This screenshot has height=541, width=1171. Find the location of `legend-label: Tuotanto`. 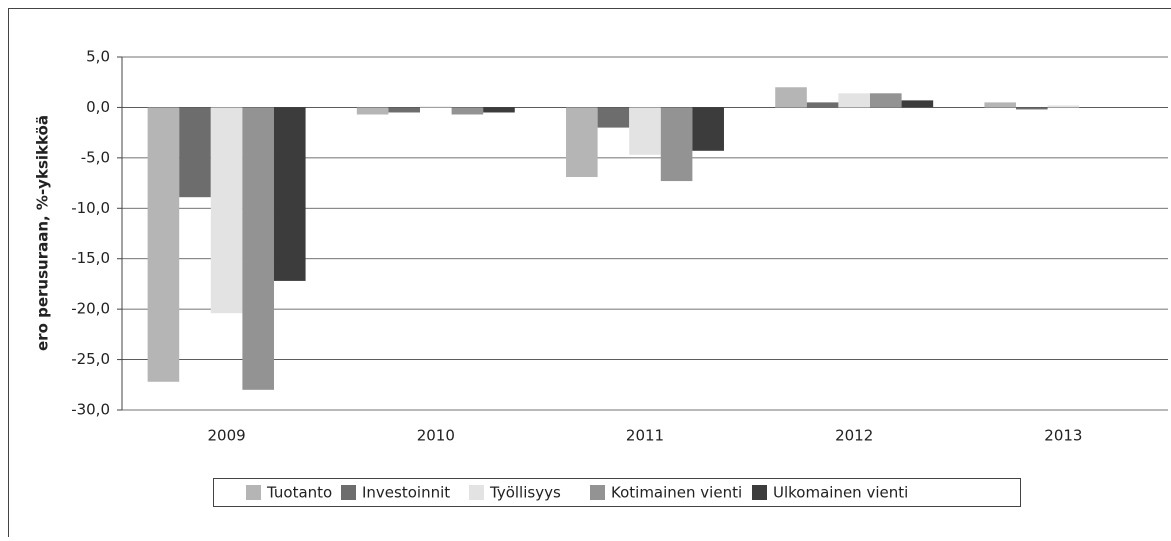

legend-label: Tuotanto is located at coordinates (299, 493).